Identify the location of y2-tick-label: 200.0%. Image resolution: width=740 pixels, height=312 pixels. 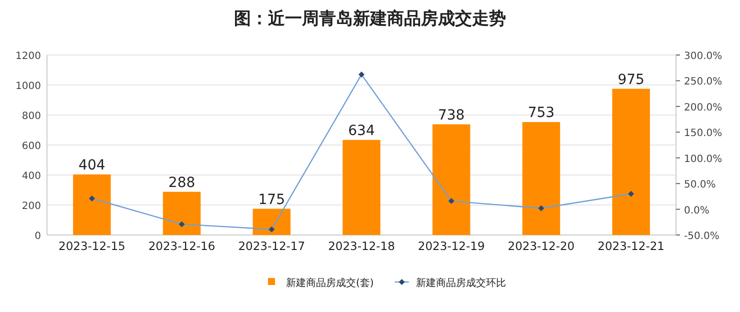
(703, 108).